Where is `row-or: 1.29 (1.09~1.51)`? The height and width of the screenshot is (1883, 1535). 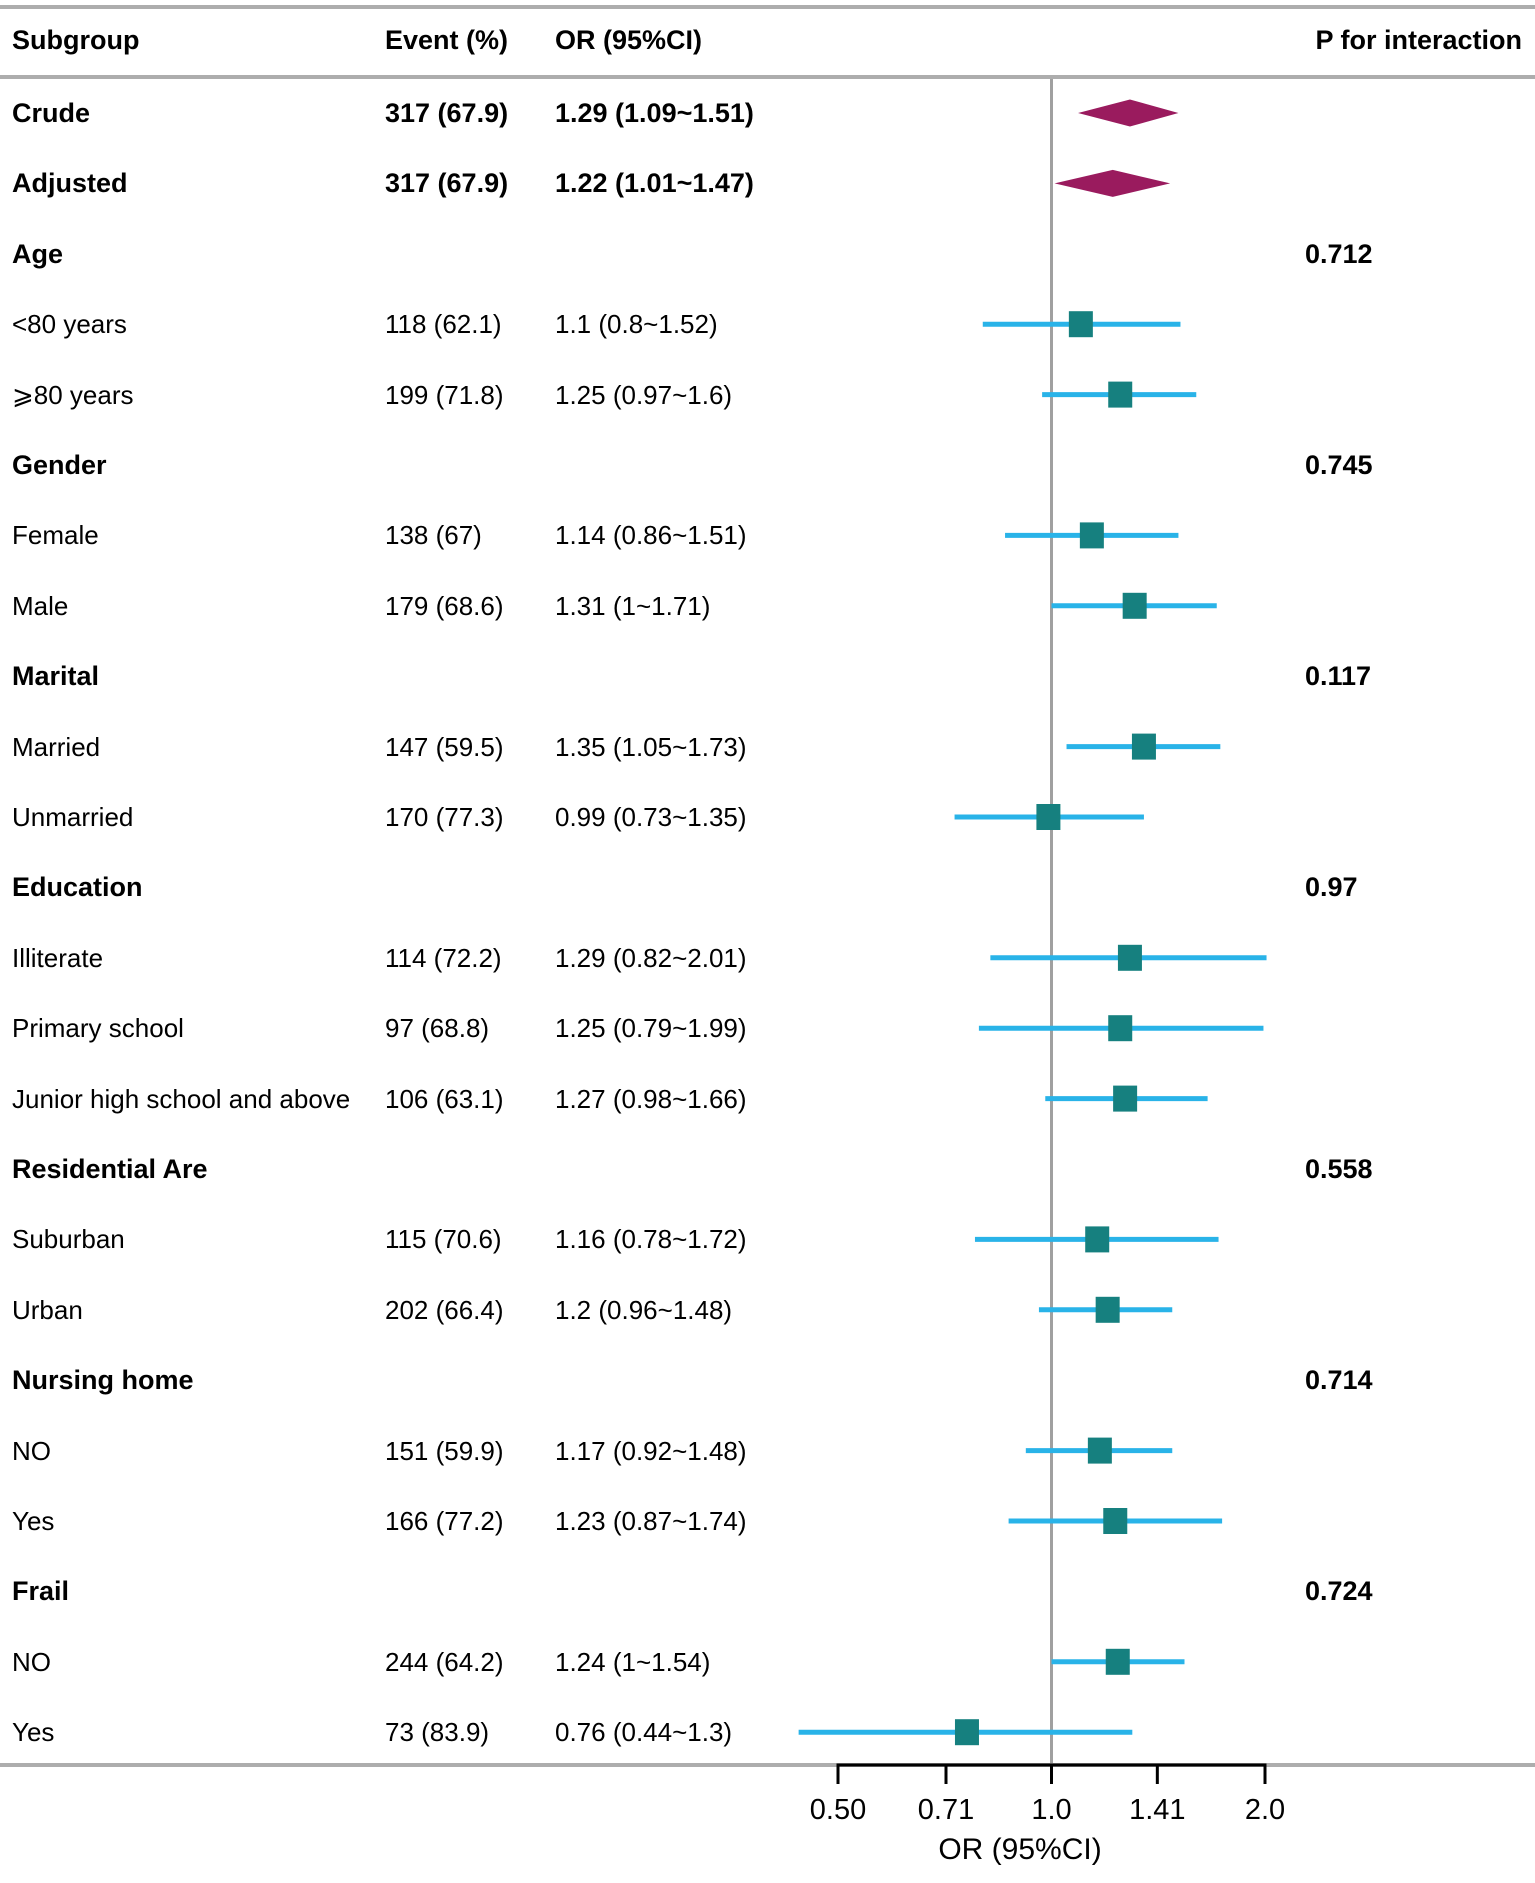 row-or: 1.29 (1.09~1.51) is located at coordinates (654, 113).